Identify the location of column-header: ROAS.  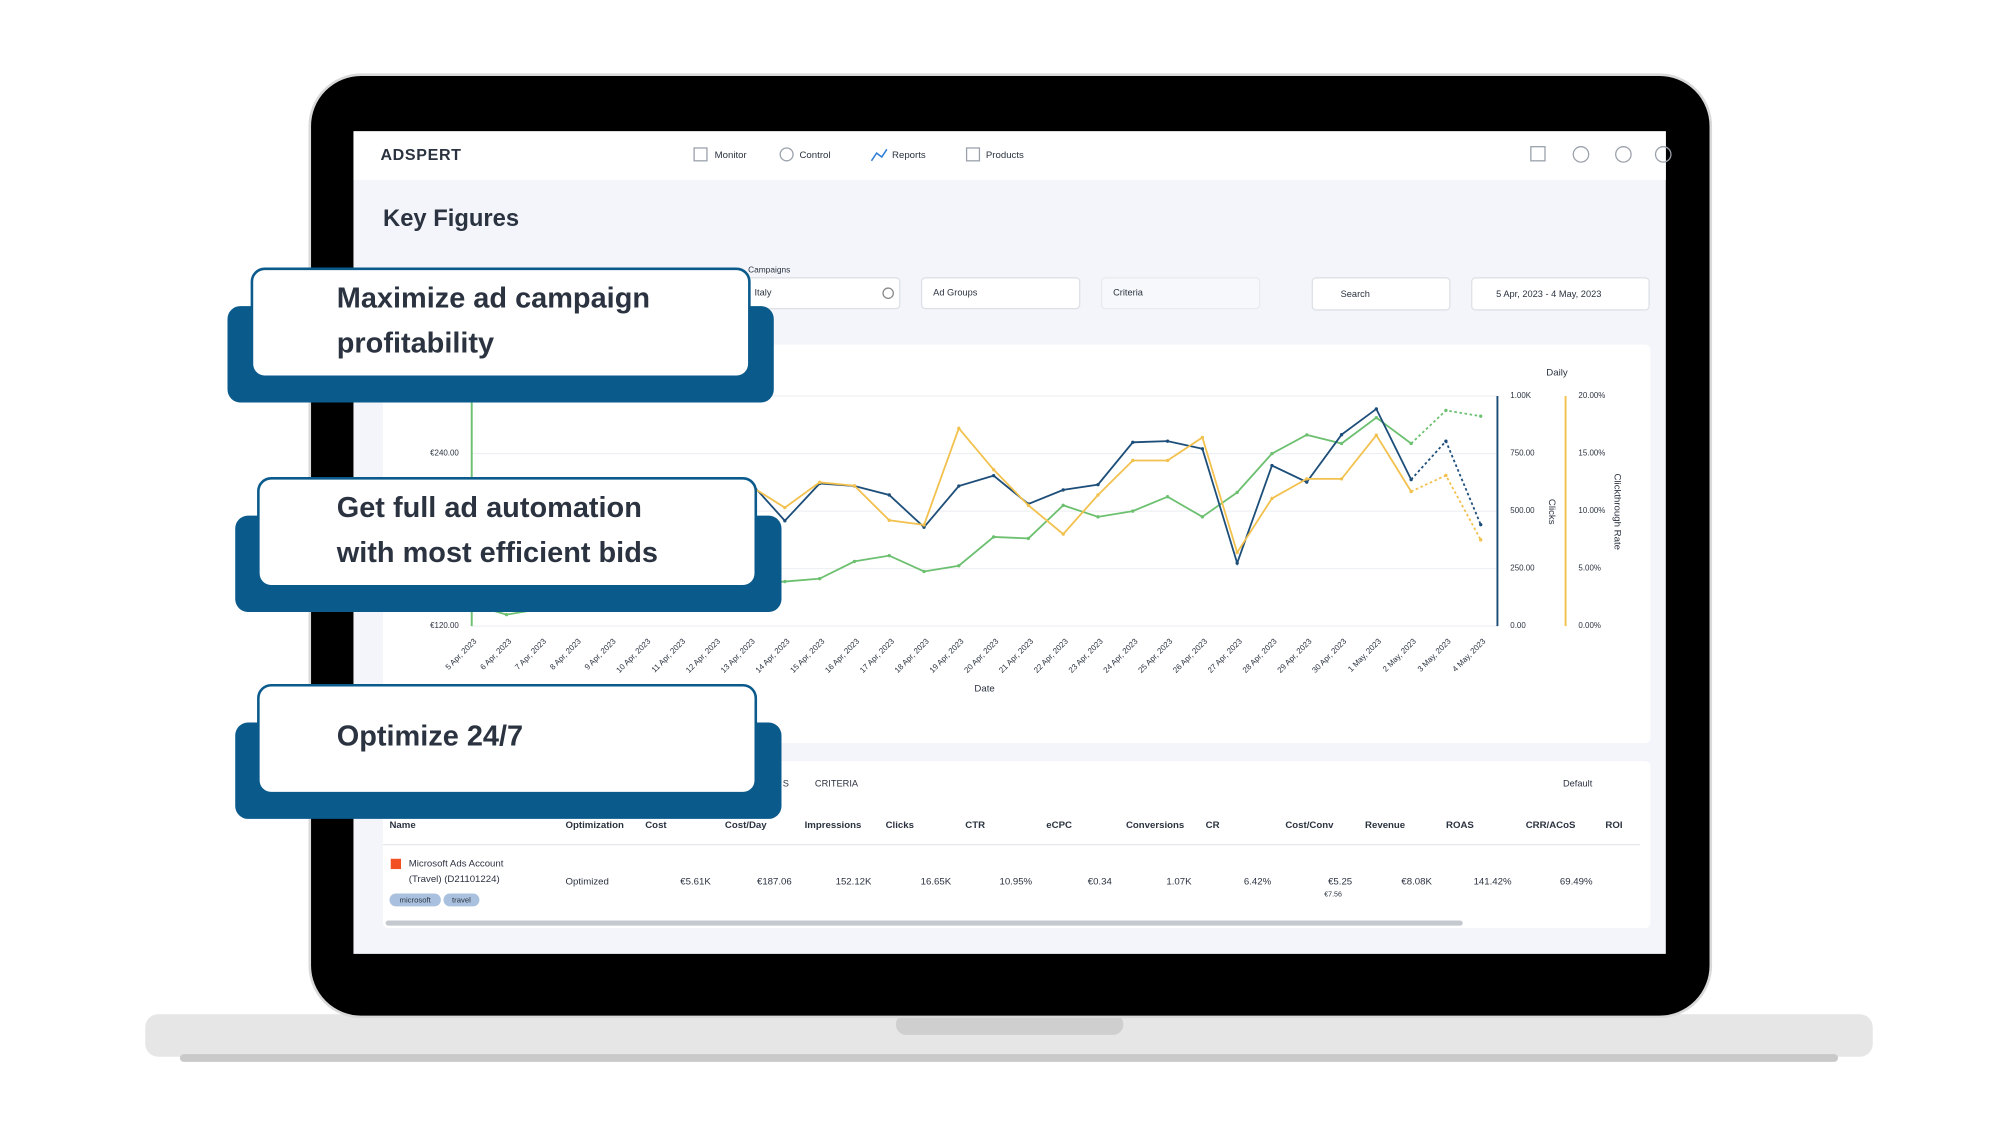
(1460, 825).